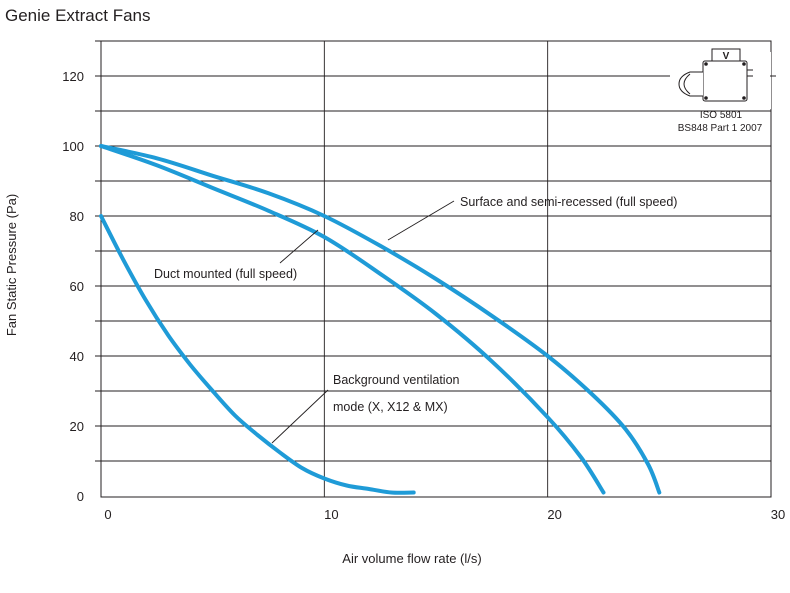  Describe the element at coordinates (778, 514) in the screenshot. I see `x-tick-label: 30` at that location.